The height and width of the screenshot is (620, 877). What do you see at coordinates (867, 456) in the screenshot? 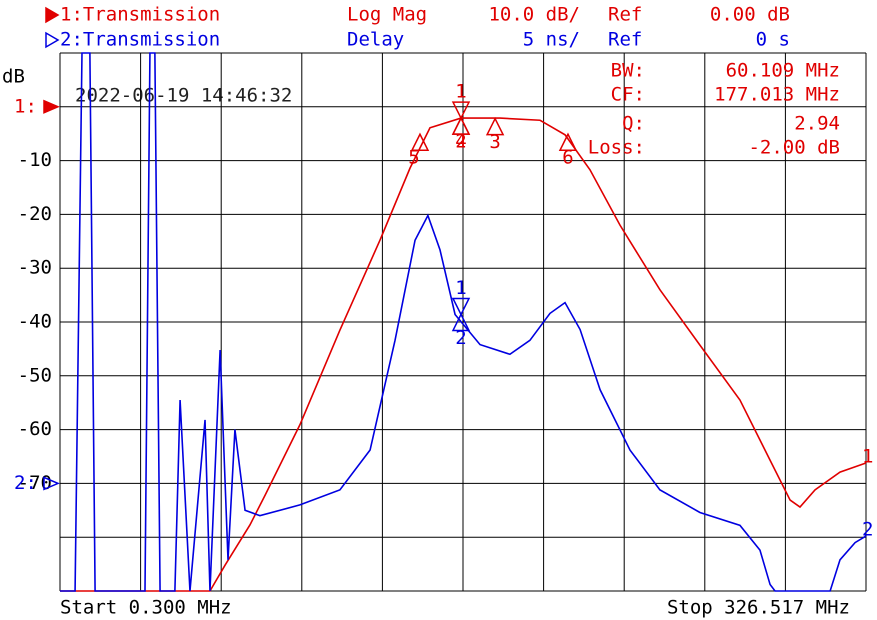
I see `trace-end-label: 1` at bounding box center [867, 456].